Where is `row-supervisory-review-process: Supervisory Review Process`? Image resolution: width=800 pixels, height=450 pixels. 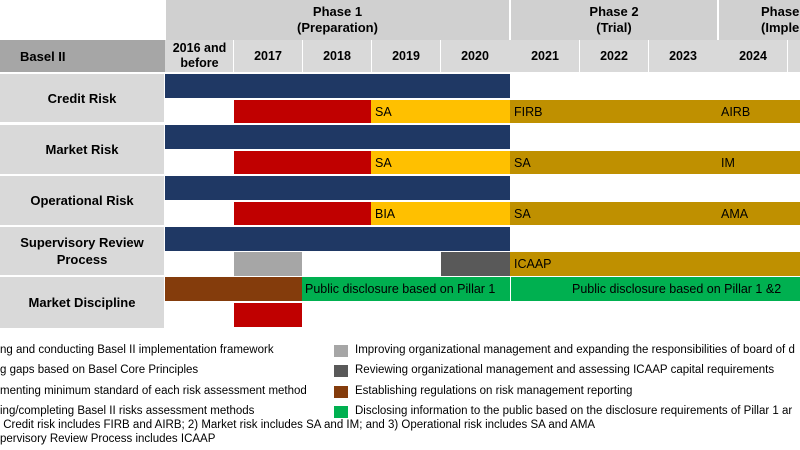 row-supervisory-review-process: Supervisory Review Process is located at coordinates (82, 251).